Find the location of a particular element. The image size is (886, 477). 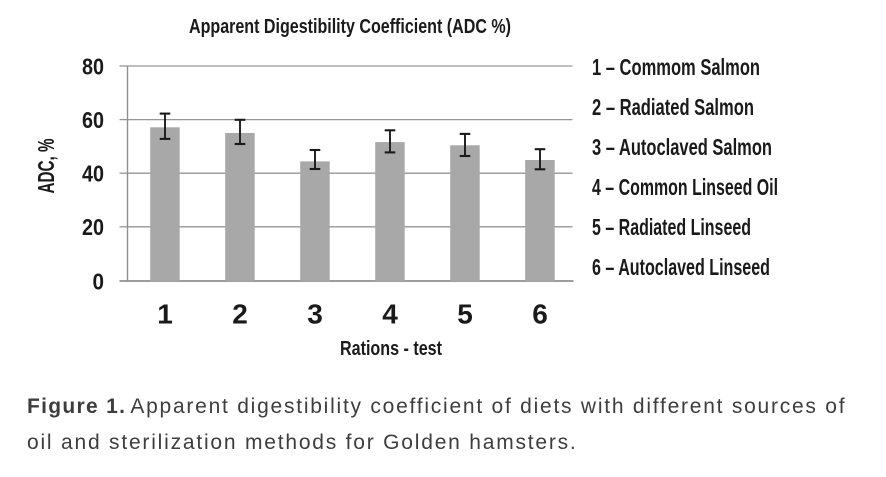

svg-text: 1 – Commom Salmon is located at coordinates (676, 67).